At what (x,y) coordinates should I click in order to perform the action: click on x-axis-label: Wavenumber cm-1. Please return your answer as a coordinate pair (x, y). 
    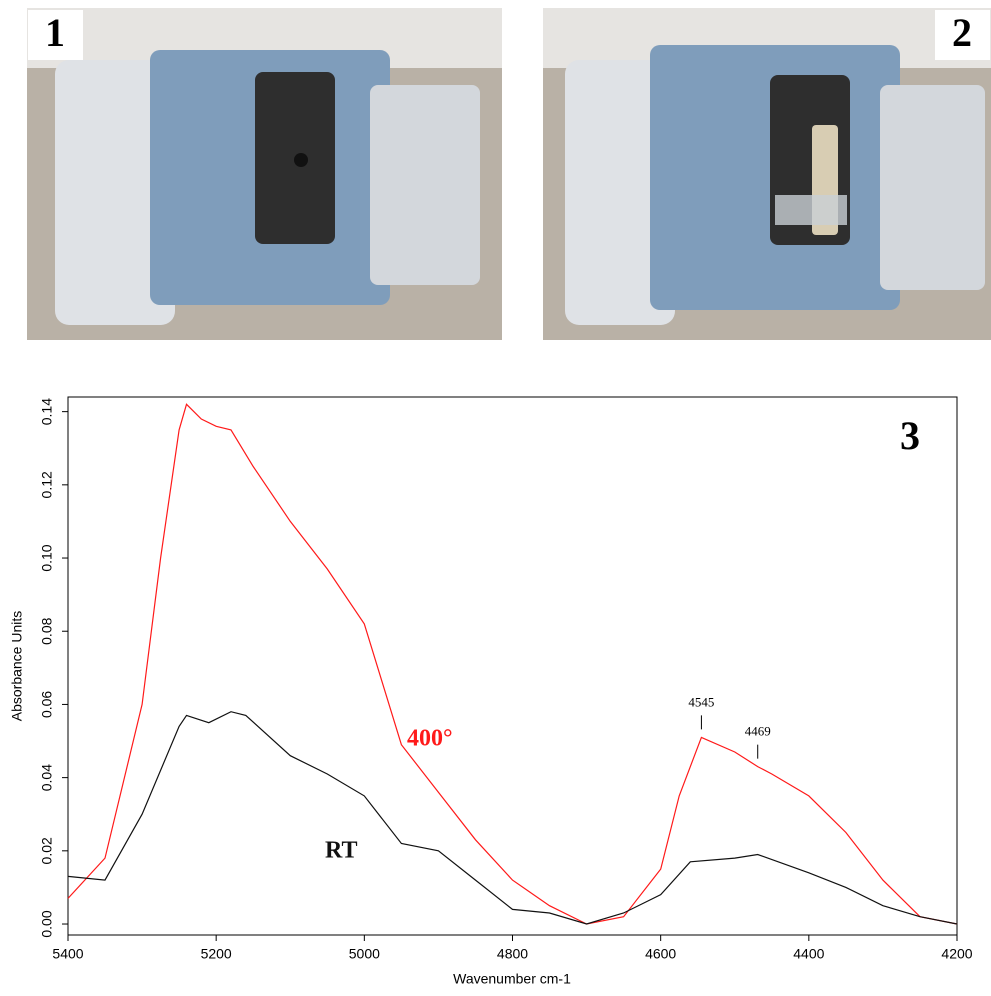
    Looking at the image, I should click on (512, 979).